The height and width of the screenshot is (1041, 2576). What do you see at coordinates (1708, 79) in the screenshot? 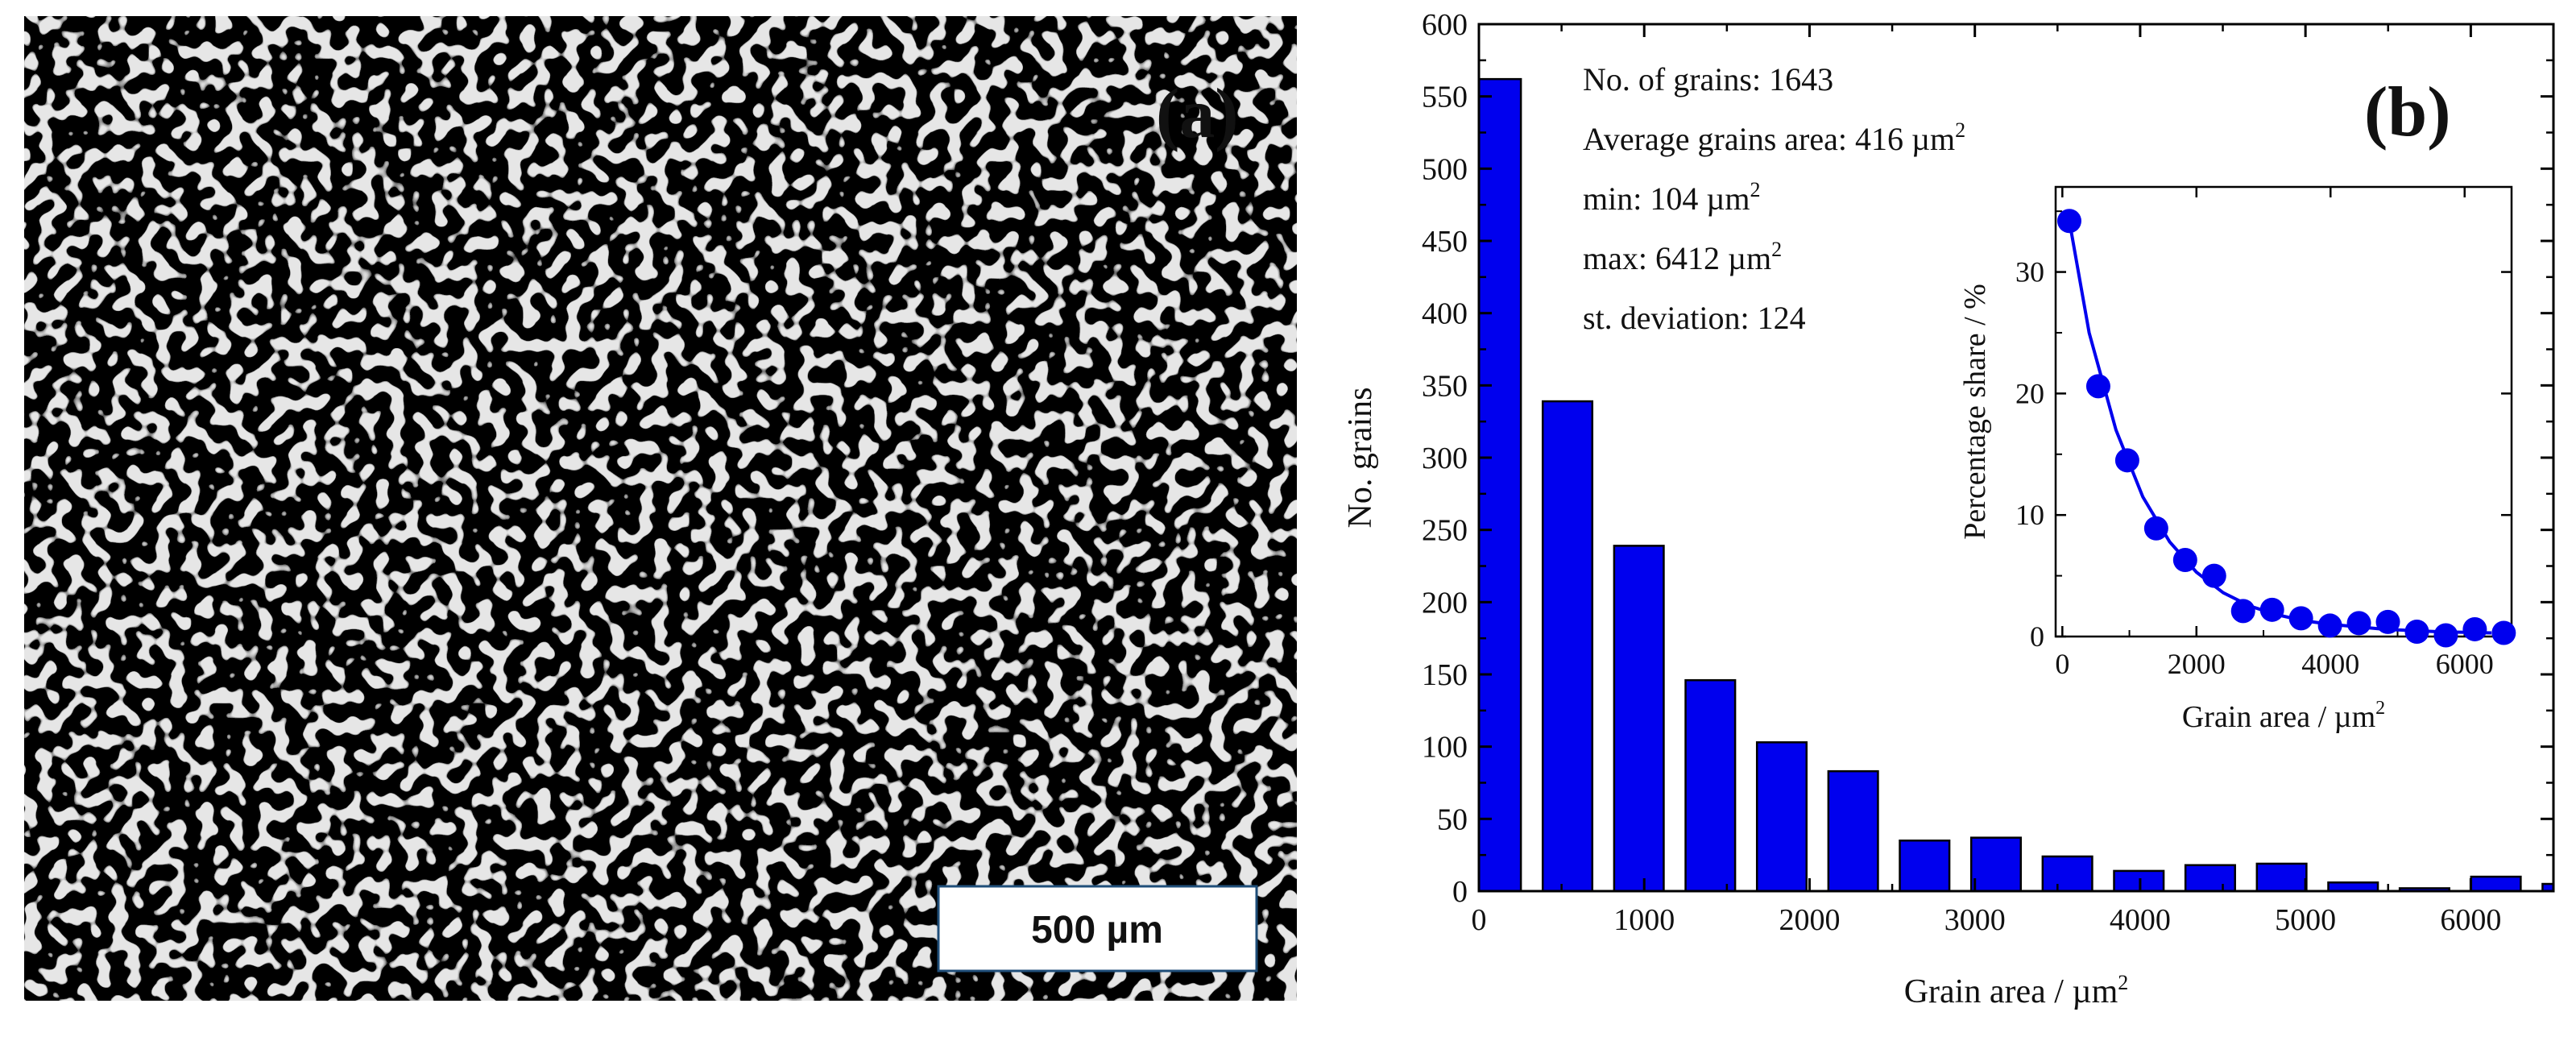
I see `annotation-line: No. of grains: 1643` at bounding box center [1708, 79].